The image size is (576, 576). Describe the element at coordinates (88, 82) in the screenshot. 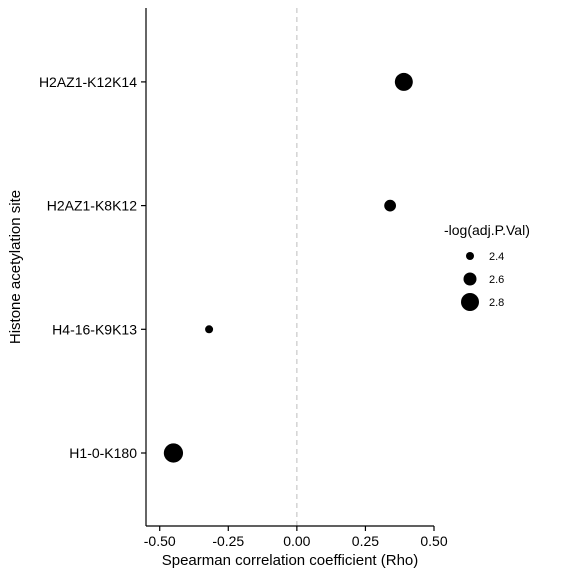

I see `y-tick-label: H2AZ1-K12K14` at that location.